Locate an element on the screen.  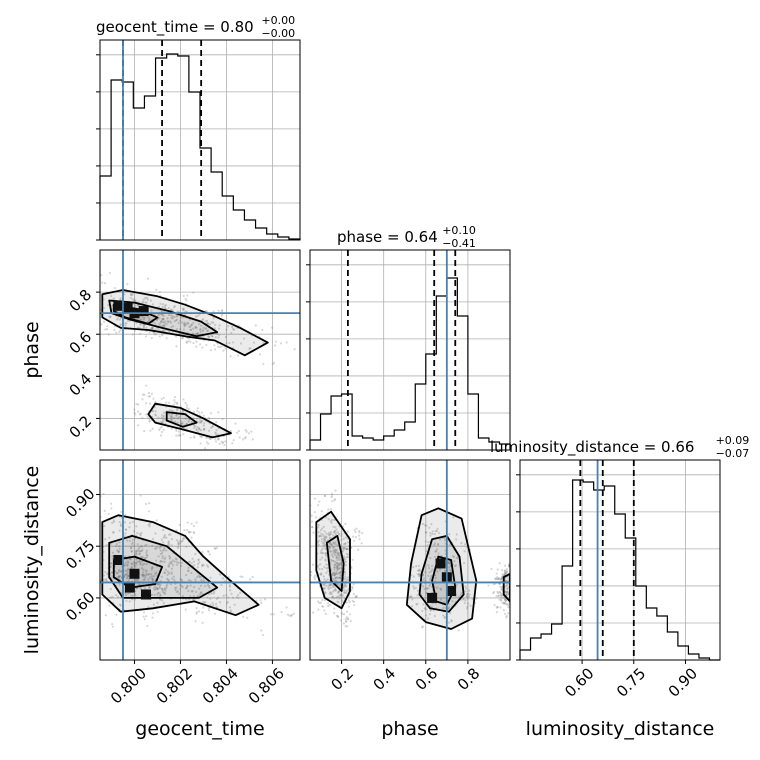
panel-content is located at coordinates (198, 560).